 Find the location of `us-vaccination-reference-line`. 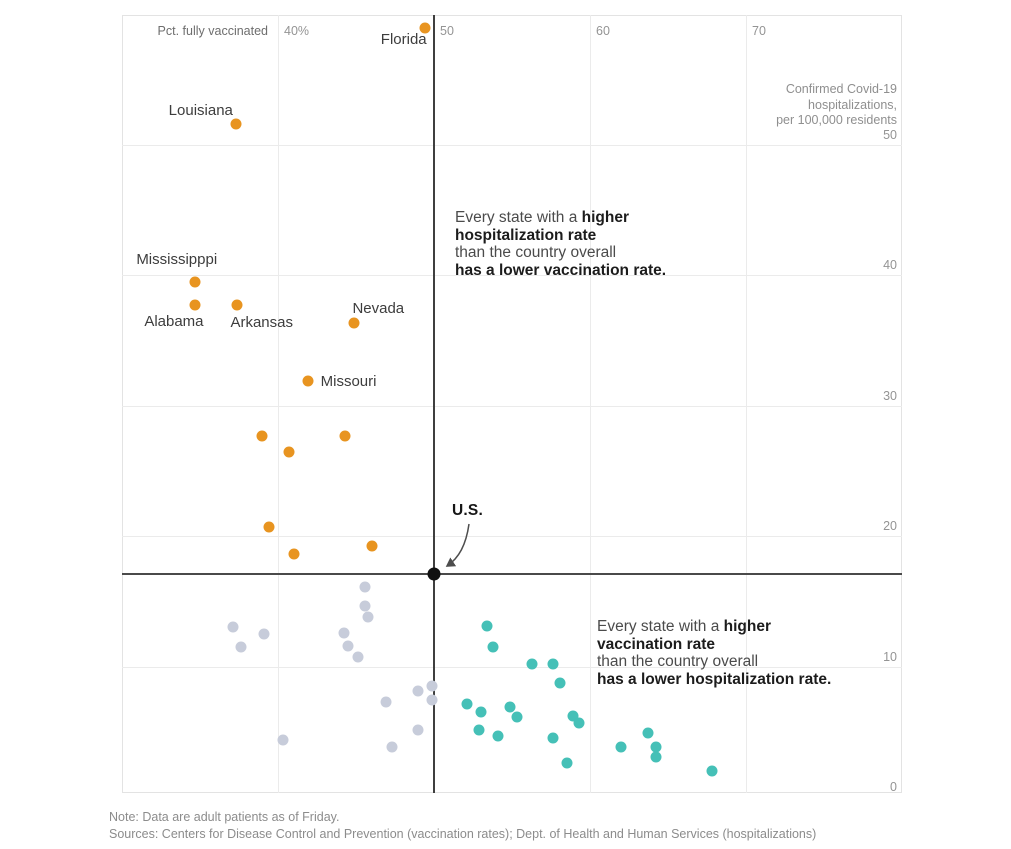

us-vaccination-reference-line is located at coordinates (434, 404).